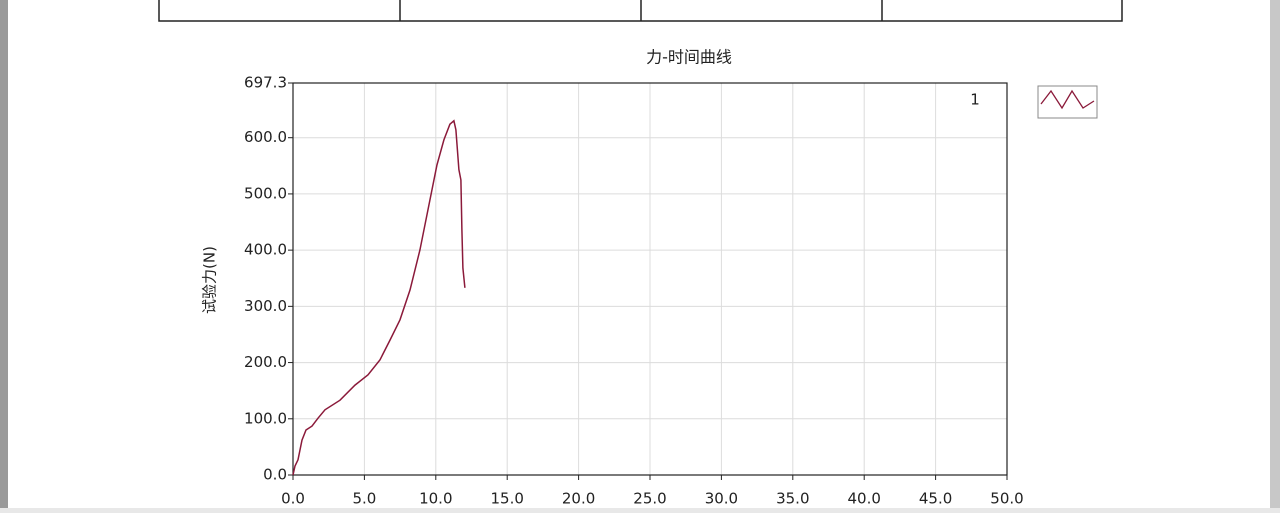 The image size is (1280, 517). Describe the element at coordinates (265, 418) in the screenshot. I see `y-tick-label: 100.0` at that location.